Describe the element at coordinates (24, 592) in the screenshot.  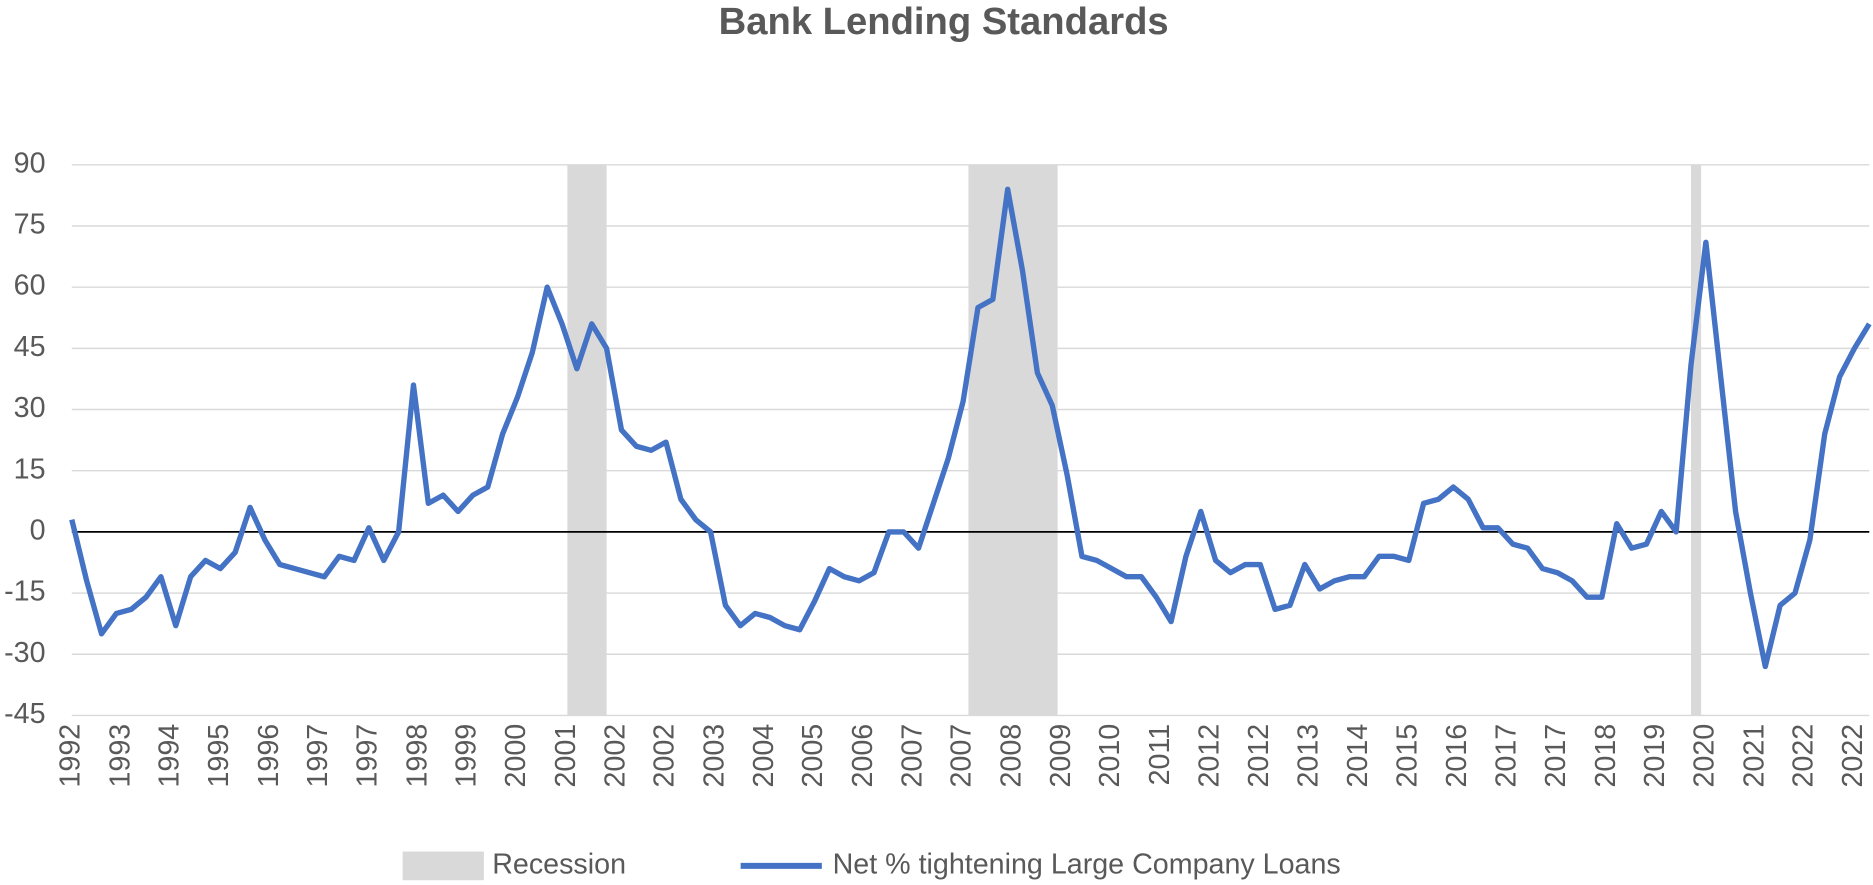
I see `y-tick-label: -15` at that location.